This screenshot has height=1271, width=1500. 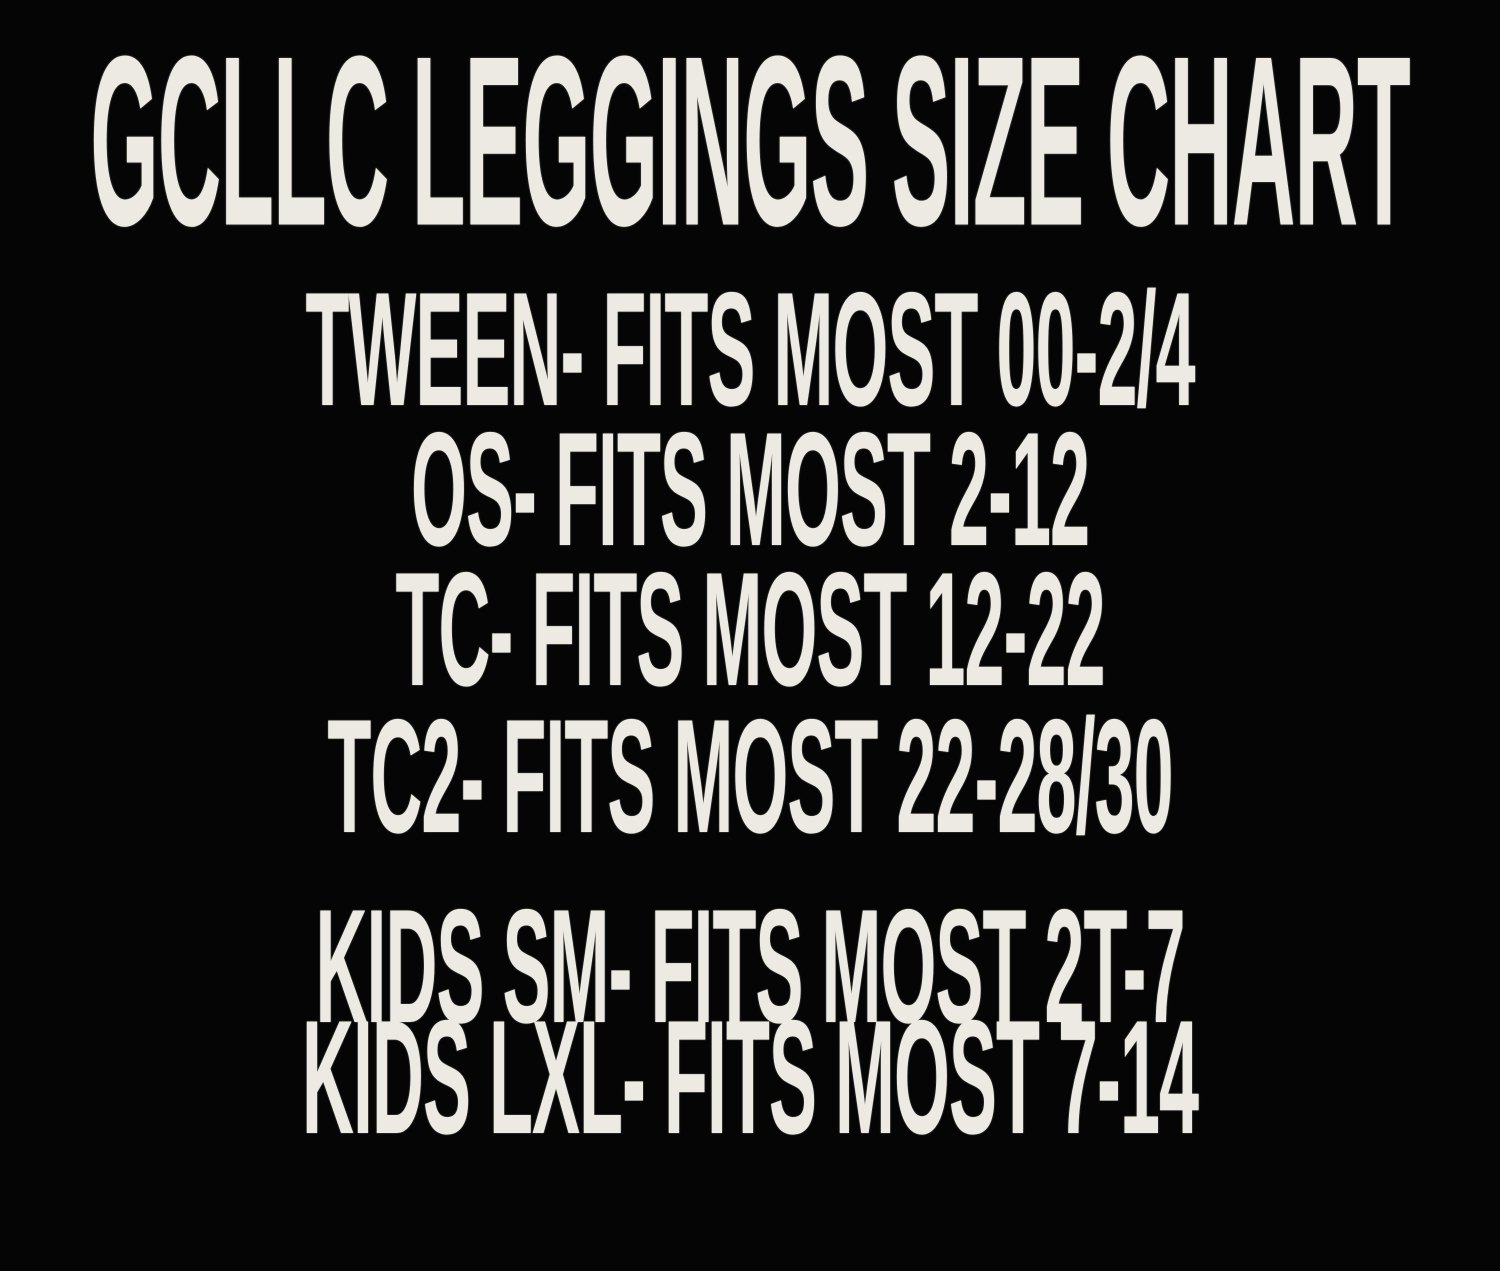 I want to click on size-row-kids-lxl: KIDS LXL- FITS MOST 7-14, so click(x=750, y=1079).